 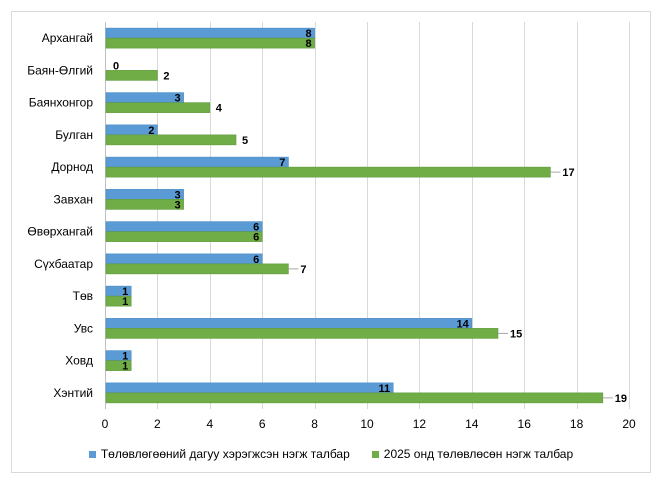 I want to click on data-label-planned: 3, so click(x=177, y=205).